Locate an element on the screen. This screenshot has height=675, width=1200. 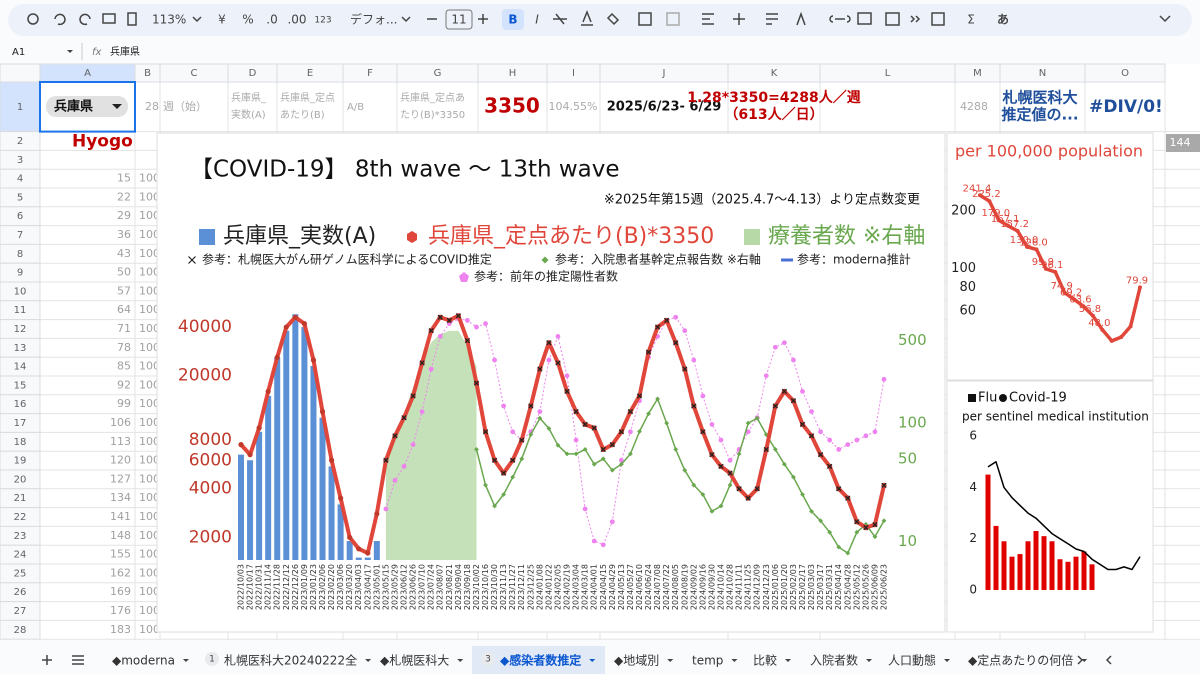
cell-text: 104.55% is located at coordinates (573, 106).